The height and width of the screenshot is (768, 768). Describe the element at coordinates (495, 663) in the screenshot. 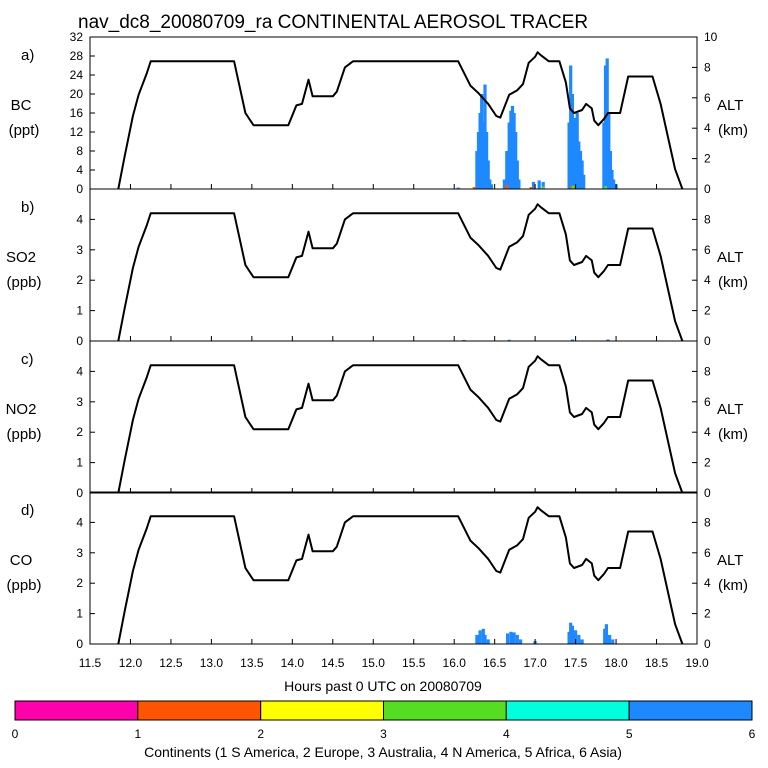

I see `x-tick-label: 16.5` at that location.